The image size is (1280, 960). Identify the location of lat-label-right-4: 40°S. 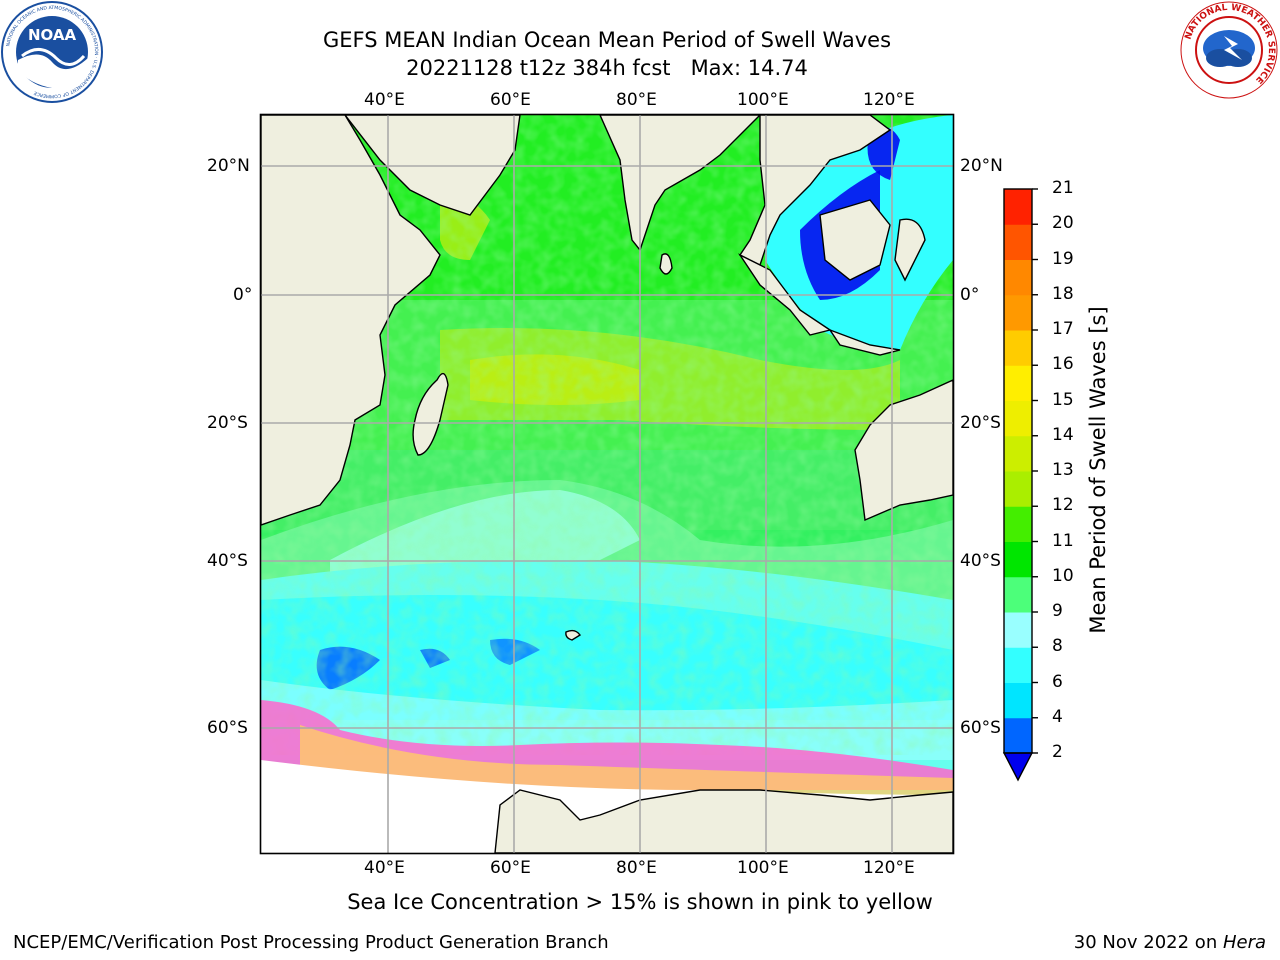
(980, 561).